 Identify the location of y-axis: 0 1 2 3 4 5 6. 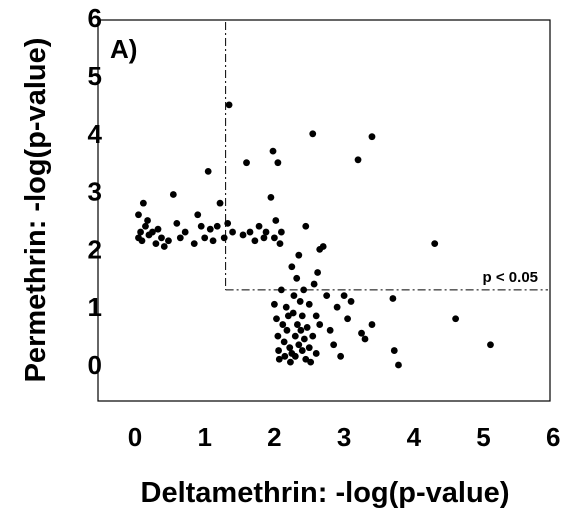
(95, 191).